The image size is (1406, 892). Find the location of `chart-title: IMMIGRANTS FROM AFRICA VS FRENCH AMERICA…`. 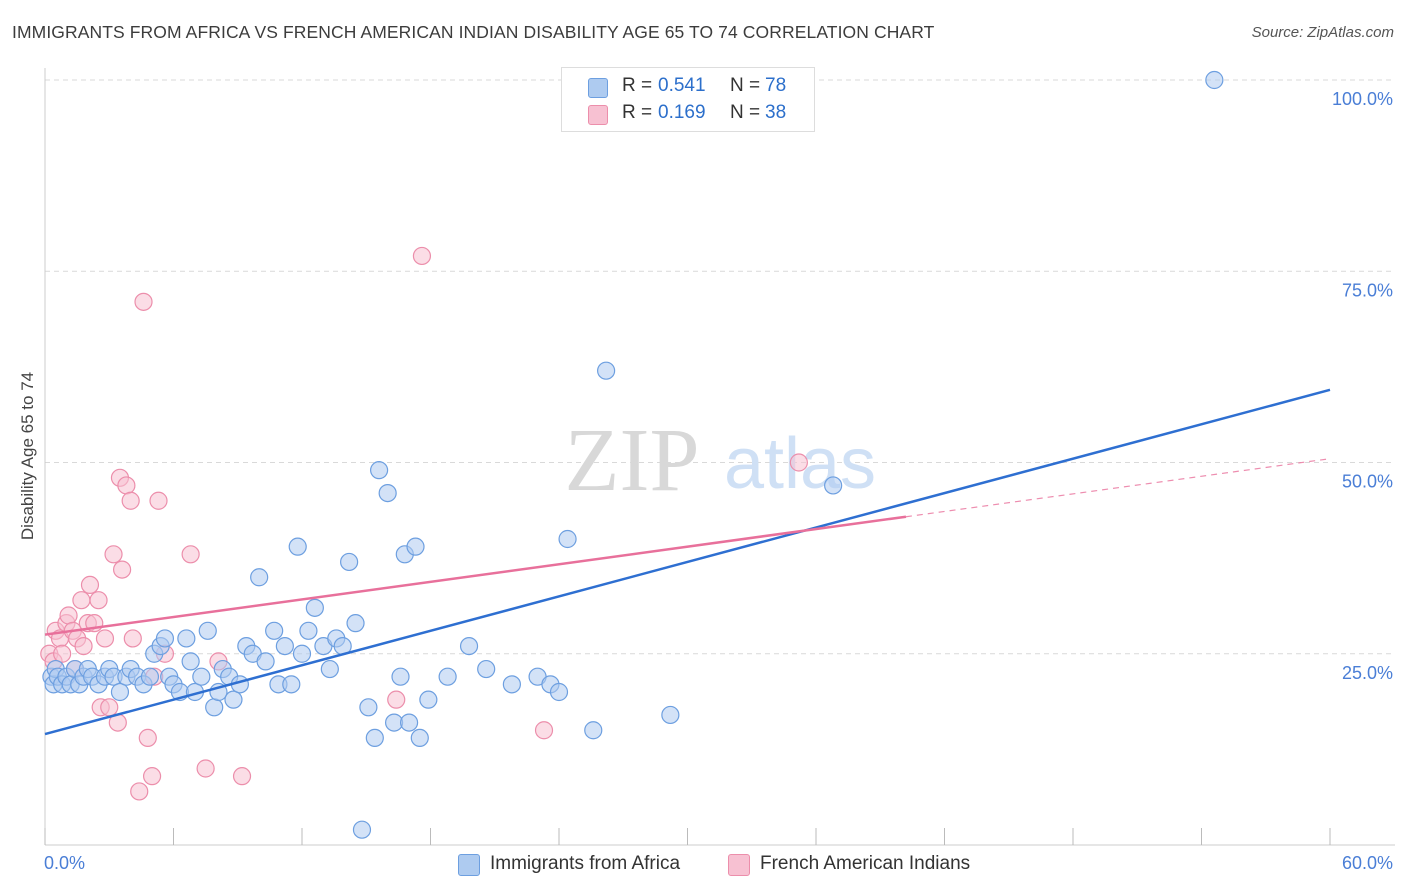

chart-title: IMMIGRANTS FROM AFRICA VS FRENCH AMERICA… is located at coordinates (473, 32).